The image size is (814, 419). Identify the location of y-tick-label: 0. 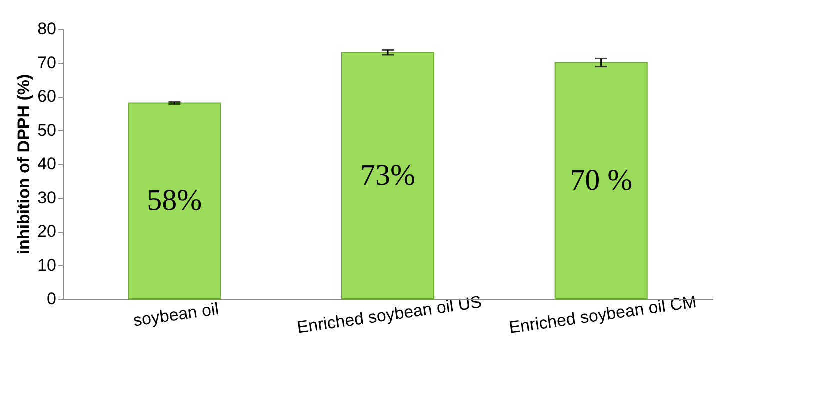
(51, 299).